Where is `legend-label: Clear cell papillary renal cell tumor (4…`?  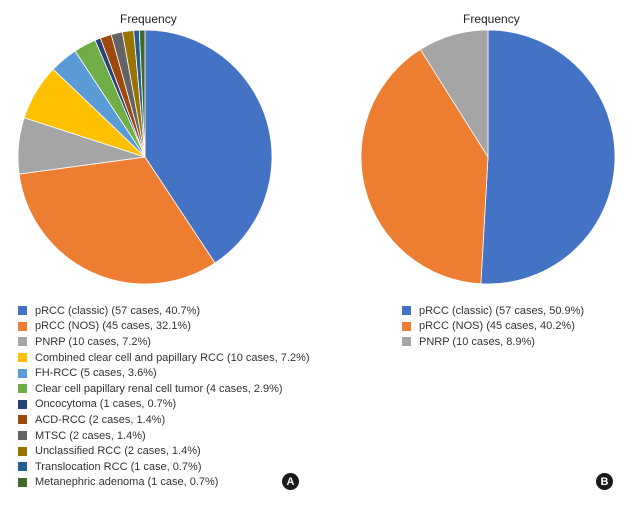
legend-label: Clear cell papillary renal cell tumor (4… is located at coordinates (159, 388).